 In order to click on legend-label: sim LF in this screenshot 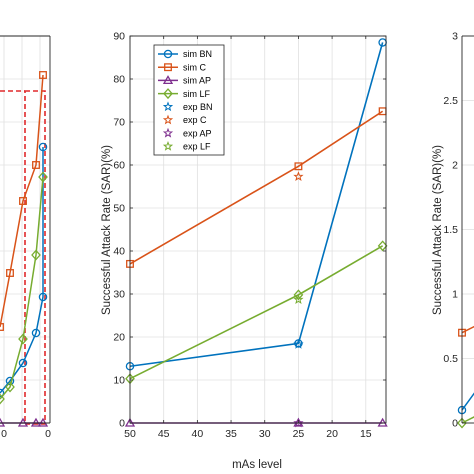, I will do `click(197, 94)`.